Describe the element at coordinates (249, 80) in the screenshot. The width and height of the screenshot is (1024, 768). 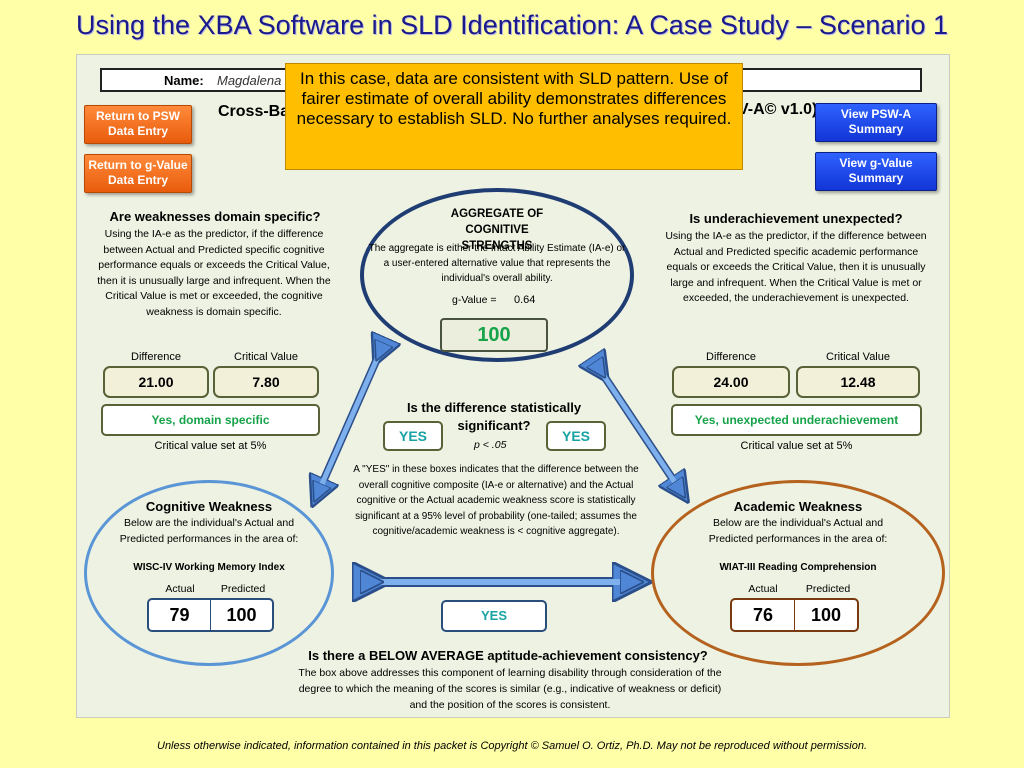
I see `name-field: Magdalena` at that location.